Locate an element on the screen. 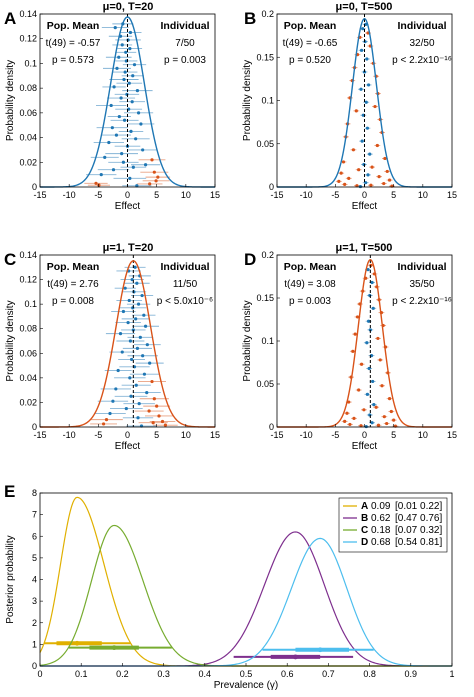 The height and width of the screenshot is (697, 474). panel-a-panel-letter: A is located at coordinates (10, 18).